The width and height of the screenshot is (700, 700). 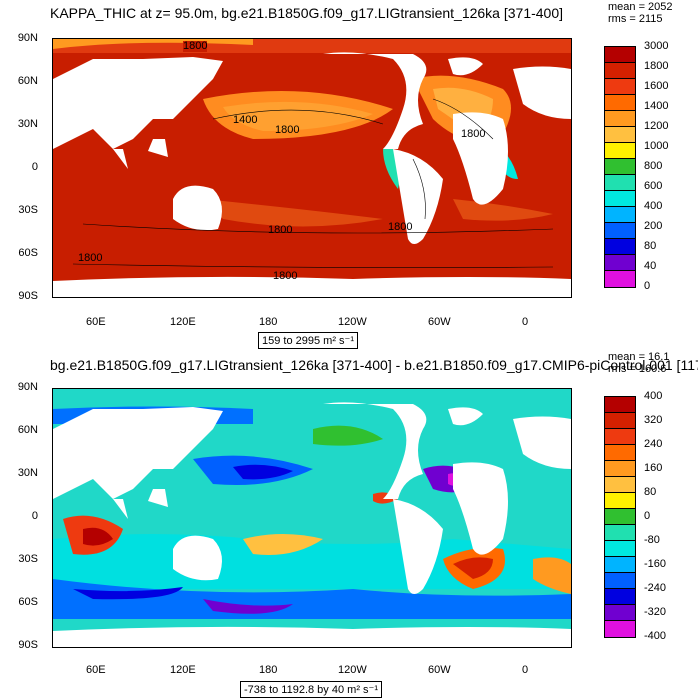 What do you see at coordinates (653, 420) in the screenshot?
I see `colorbar-tick-label: 320` at bounding box center [653, 420].